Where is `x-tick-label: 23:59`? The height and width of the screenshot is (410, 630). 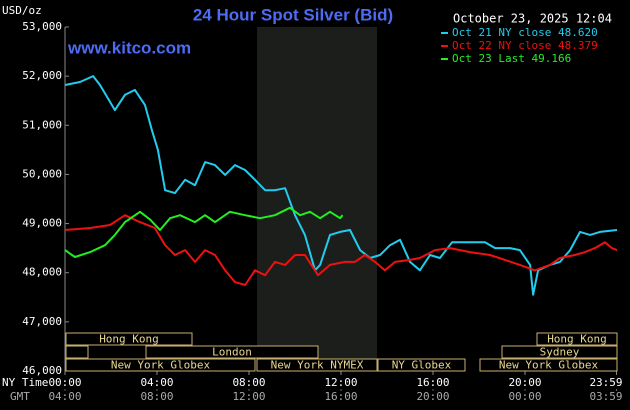
x-tick-label: 23:59 is located at coordinates (605, 382).